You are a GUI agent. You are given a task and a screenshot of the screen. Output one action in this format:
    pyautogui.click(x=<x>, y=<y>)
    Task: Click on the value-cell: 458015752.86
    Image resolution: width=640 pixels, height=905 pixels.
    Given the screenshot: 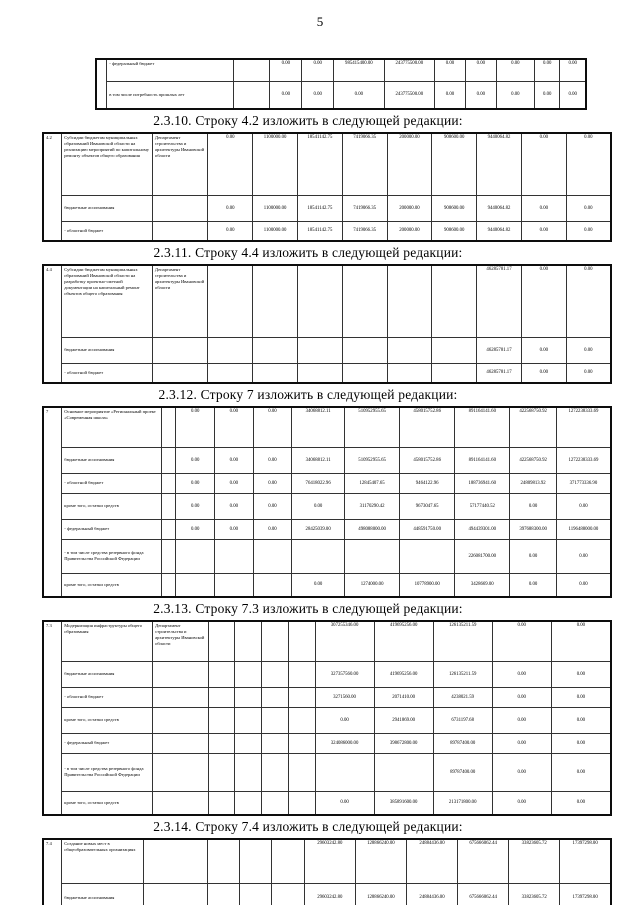 What is the action you would take?
    pyautogui.click(x=427, y=427)
    